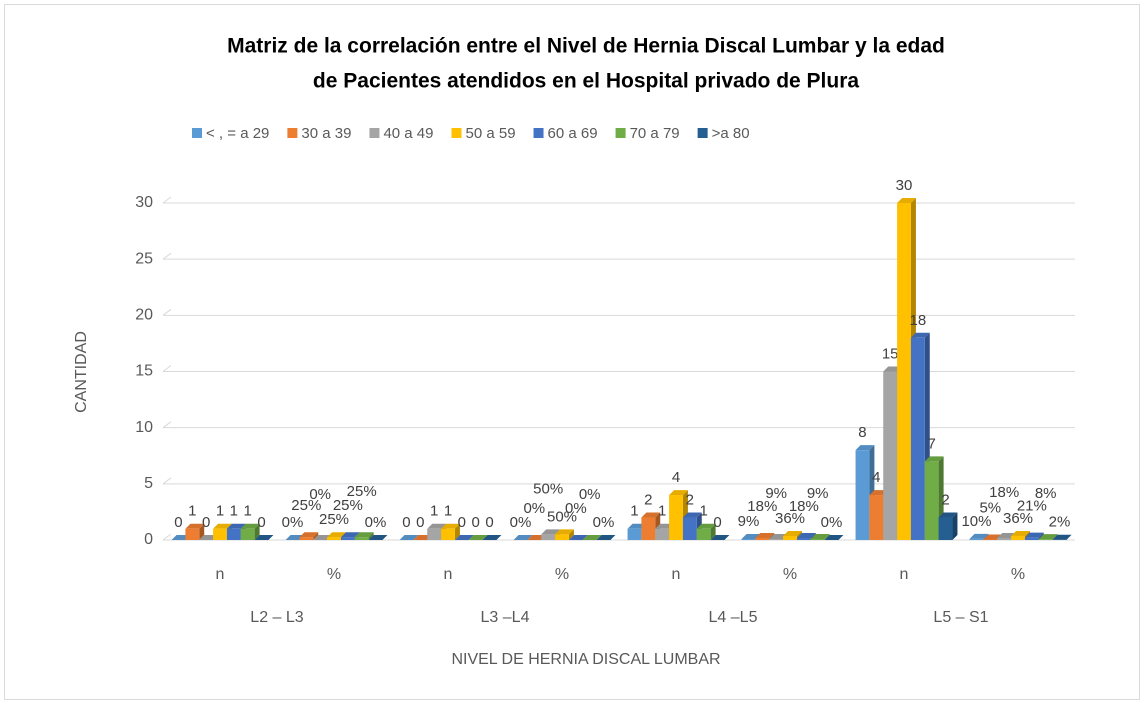  What do you see at coordinates (655, 133) in the screenshot?
I see `legend-label: 70 a 79` at bounding box center [655, 133].